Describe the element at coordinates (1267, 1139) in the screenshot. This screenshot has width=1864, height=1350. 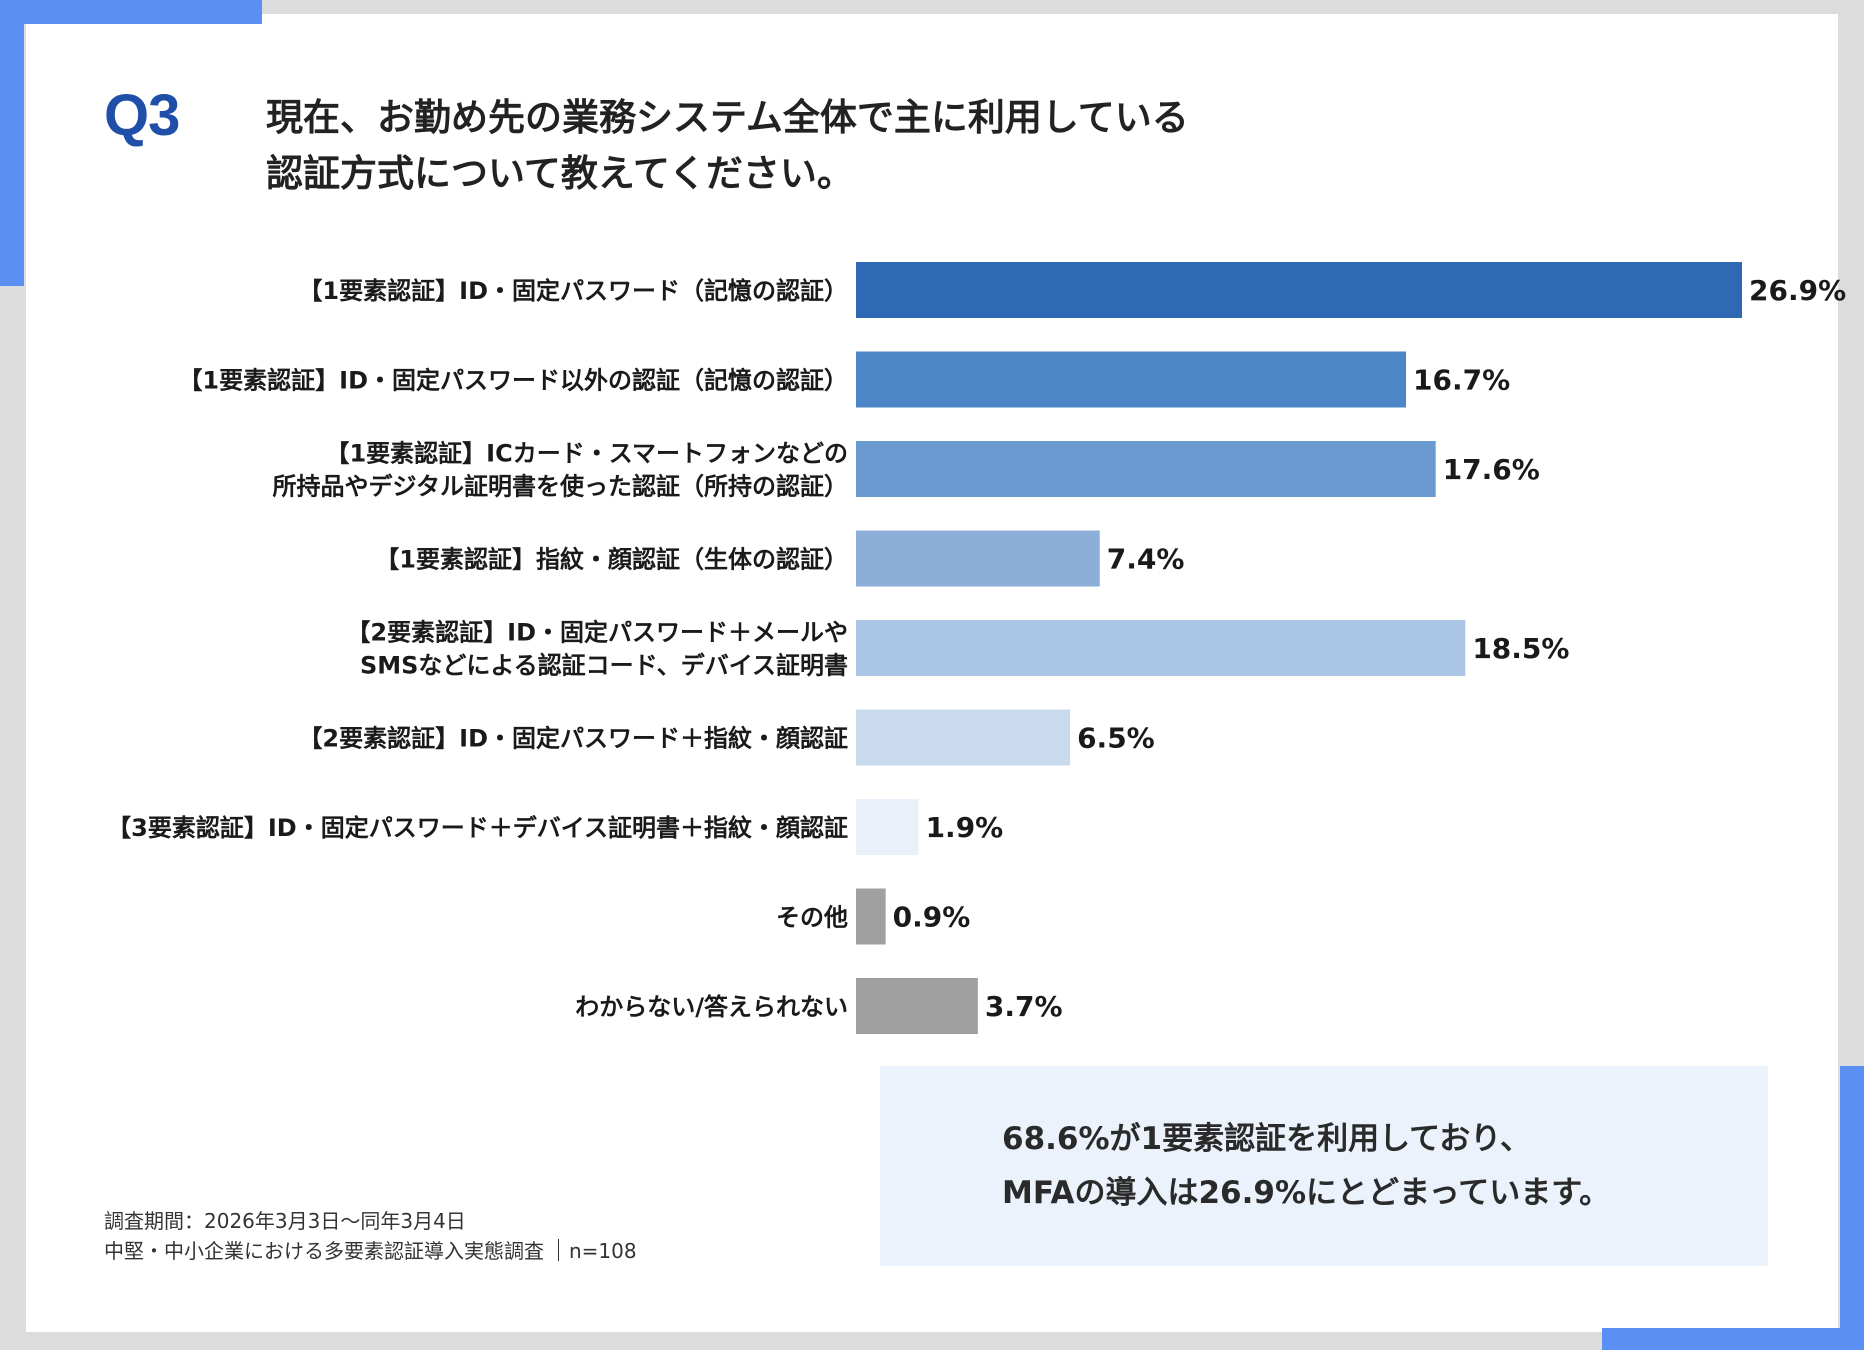
I see `summary-line-1: 68.6%が1要素認証を利用しており、` at that location.